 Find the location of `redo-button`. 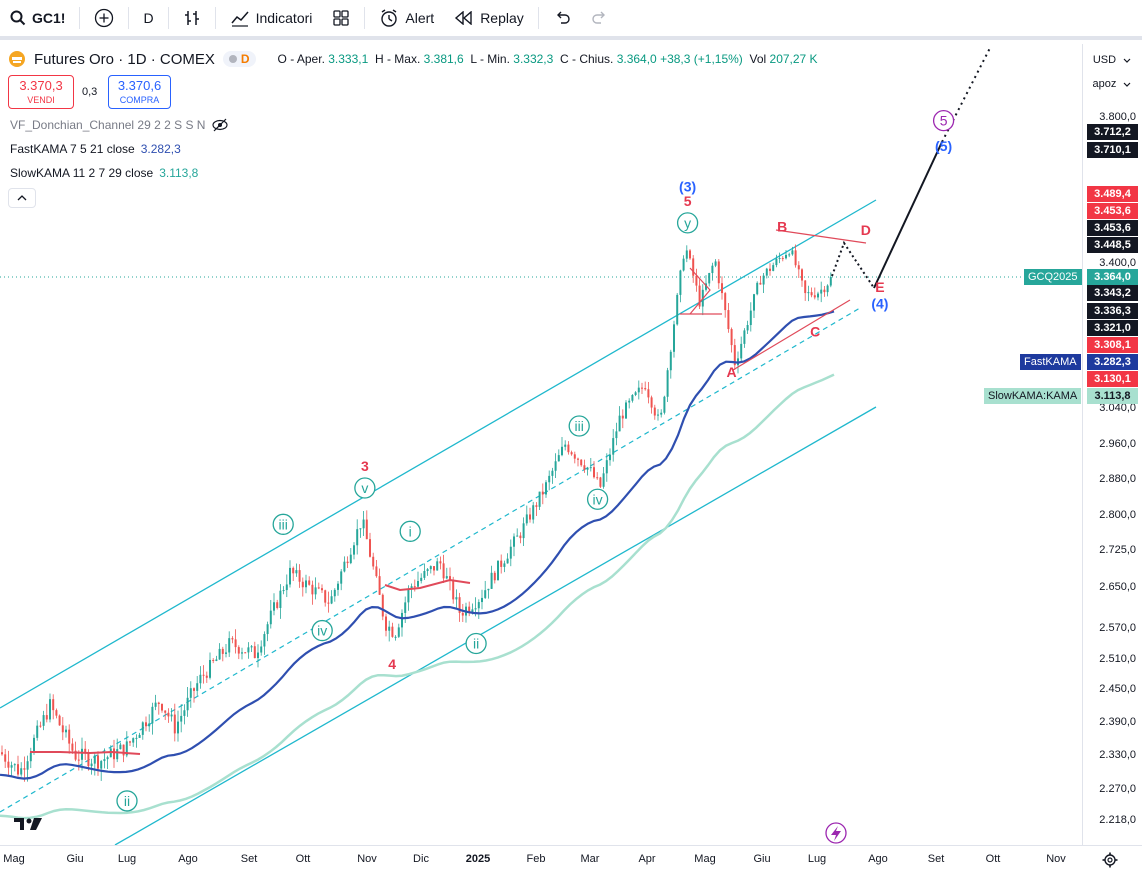

redo-button is located at coordinates (600, 19).